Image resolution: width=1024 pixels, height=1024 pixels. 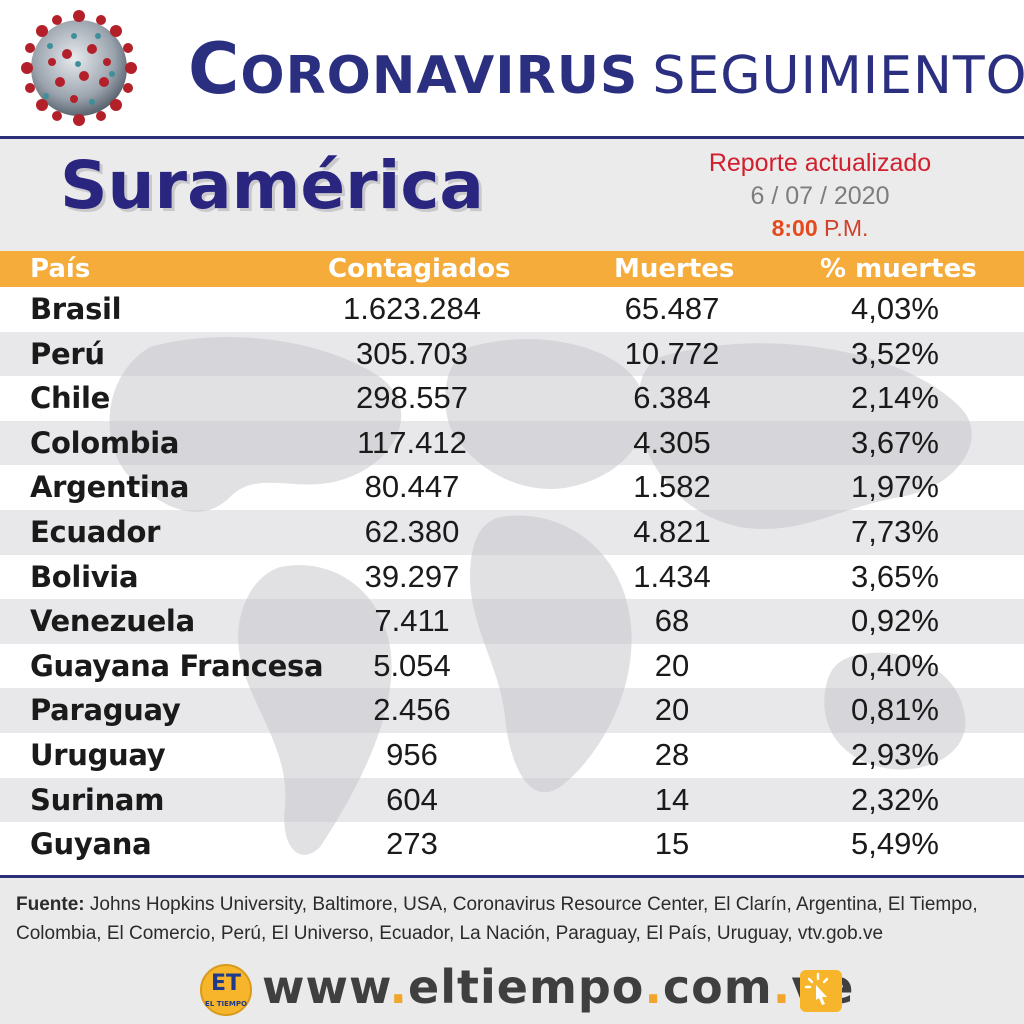 I want to click on title-initial: C, so click(x=214, y=69).